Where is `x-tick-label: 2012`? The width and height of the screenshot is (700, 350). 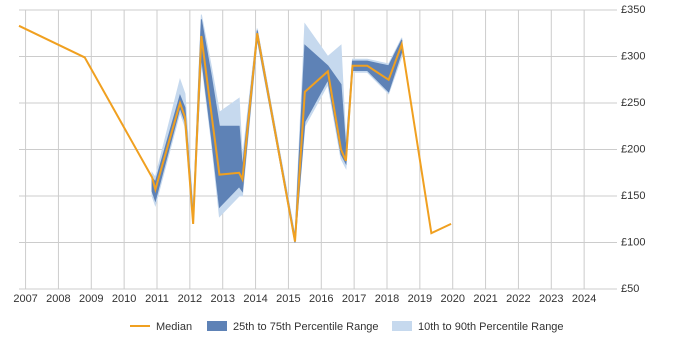
x-tick-label: 2012 is located at coordinates (190, 299).